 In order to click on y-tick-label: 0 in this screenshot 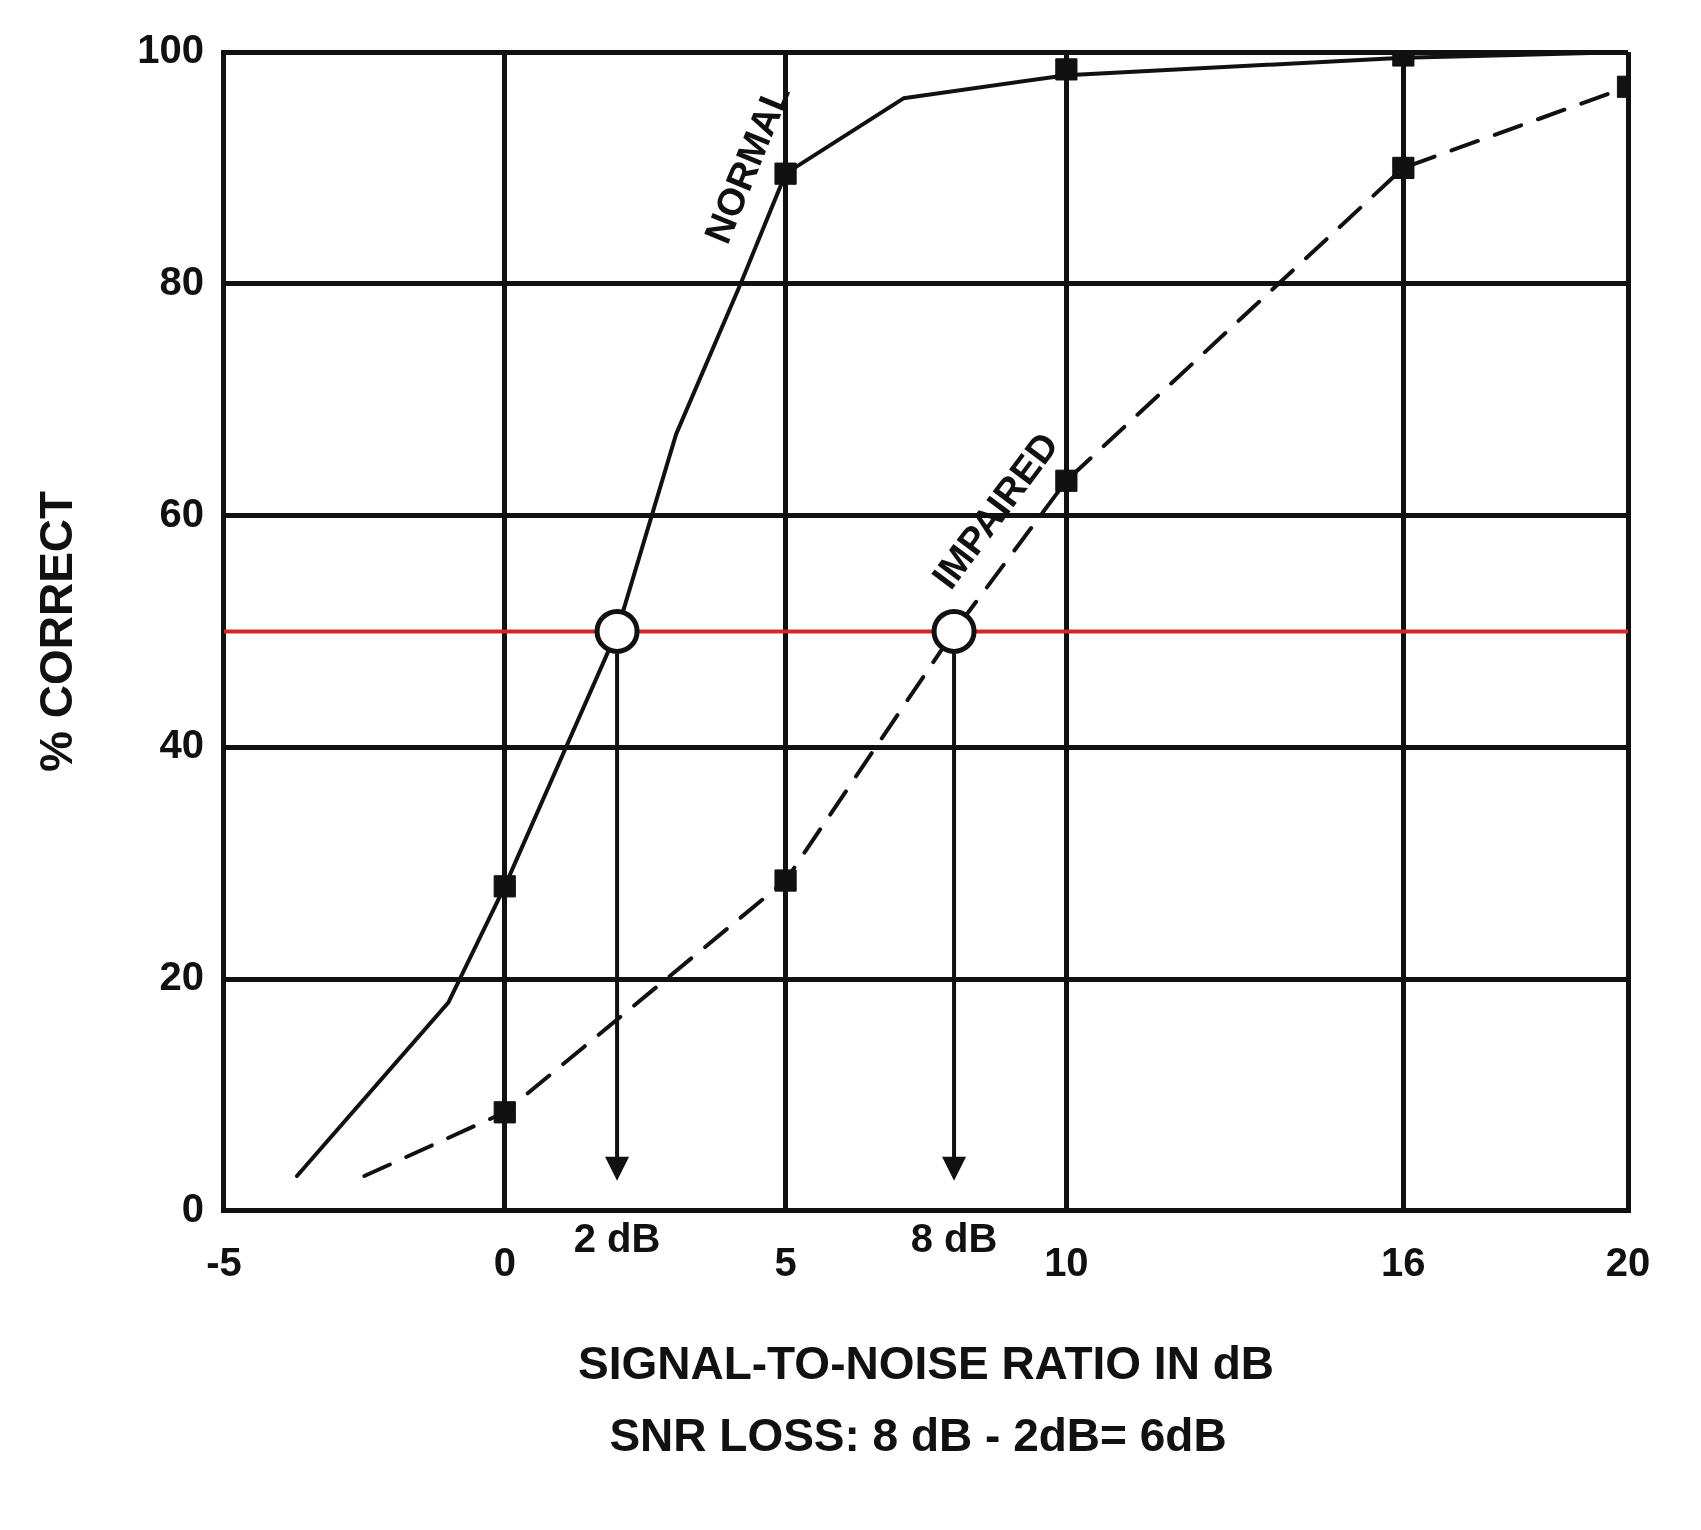, I will do `click(192, 1207)`.